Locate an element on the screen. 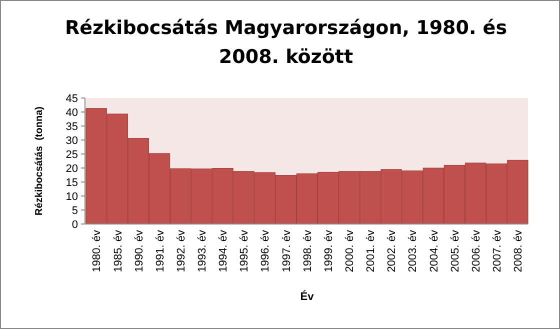 The height and width of the screenshot is (329, 560). x-tick-label: 1995. év is located at coordinates (244, 251).